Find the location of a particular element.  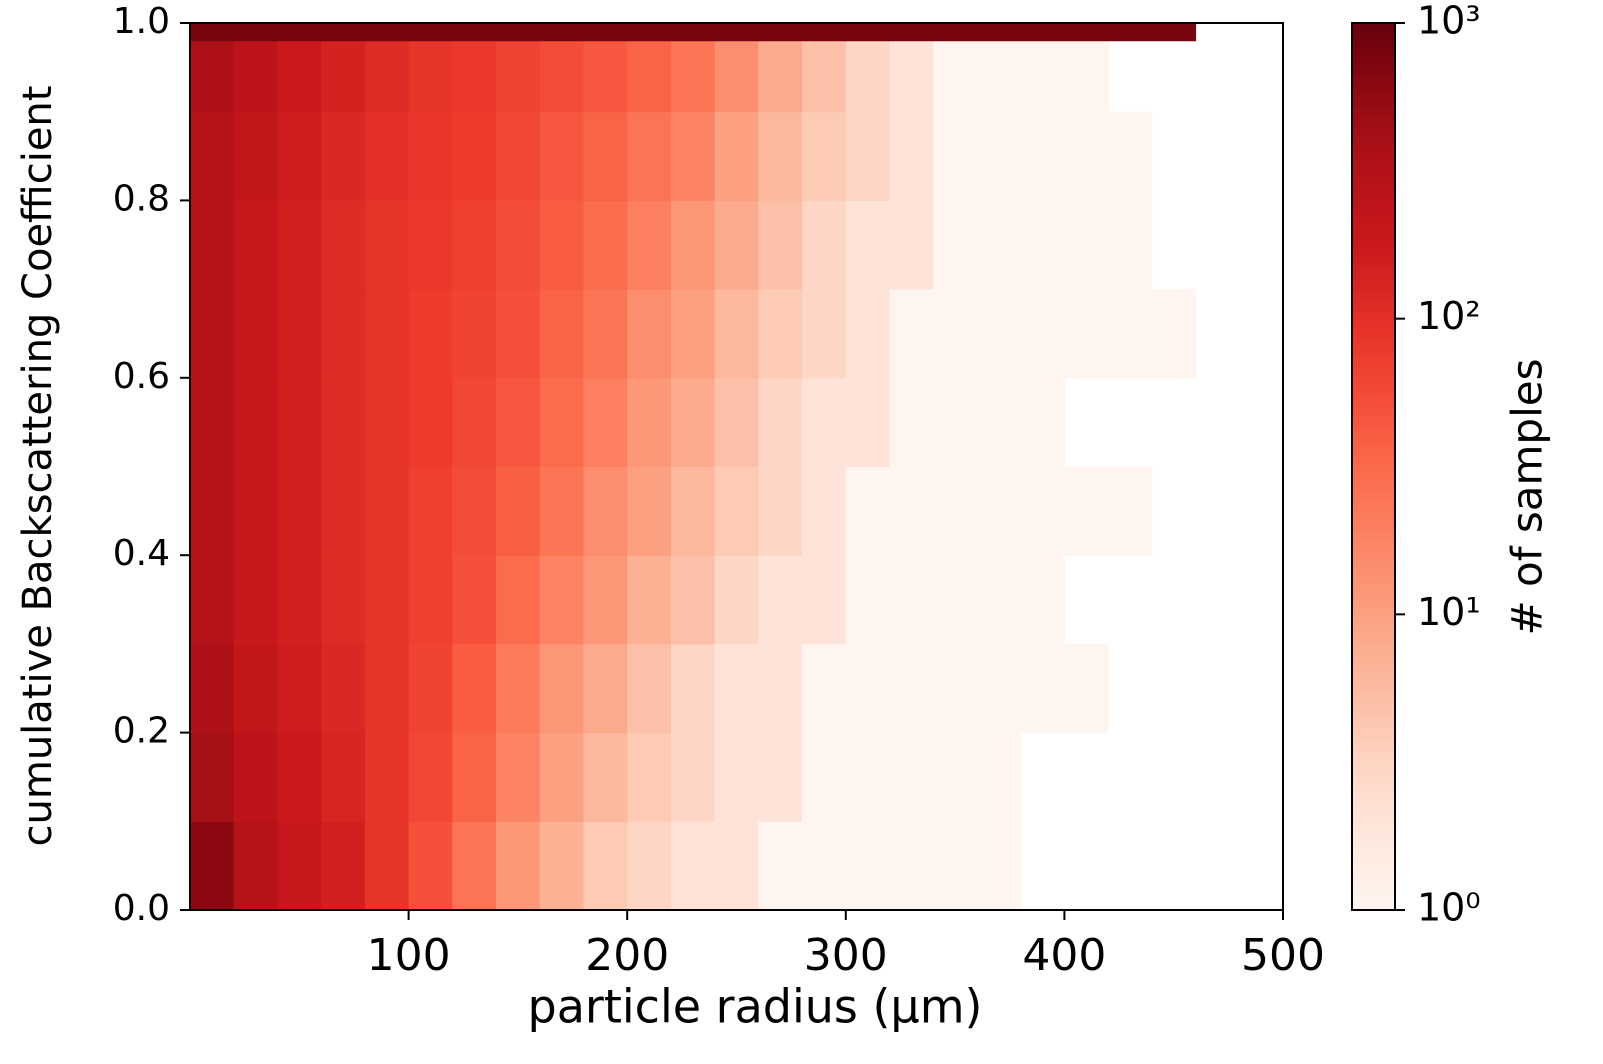

x-tick-label: 300 is located at coordinates (846, 955).